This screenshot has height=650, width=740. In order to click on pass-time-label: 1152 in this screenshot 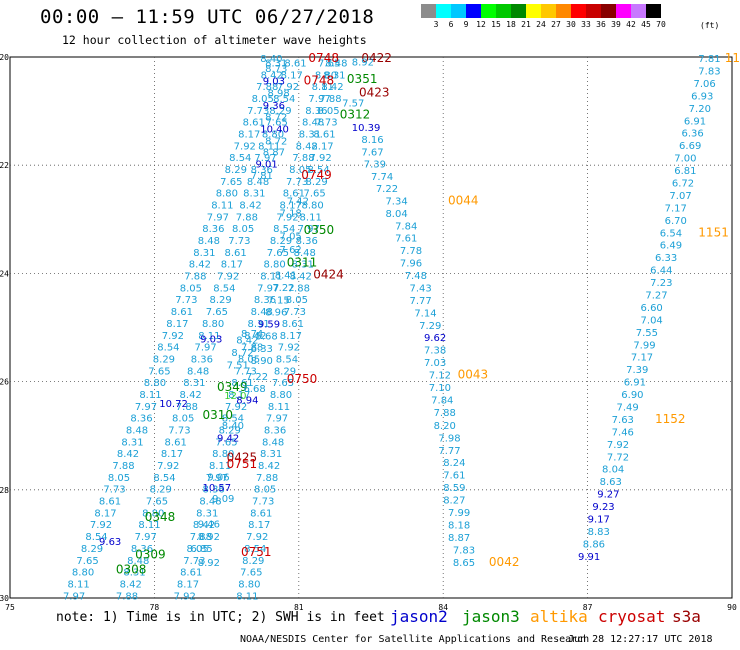, I will do `click(670, 419)`.